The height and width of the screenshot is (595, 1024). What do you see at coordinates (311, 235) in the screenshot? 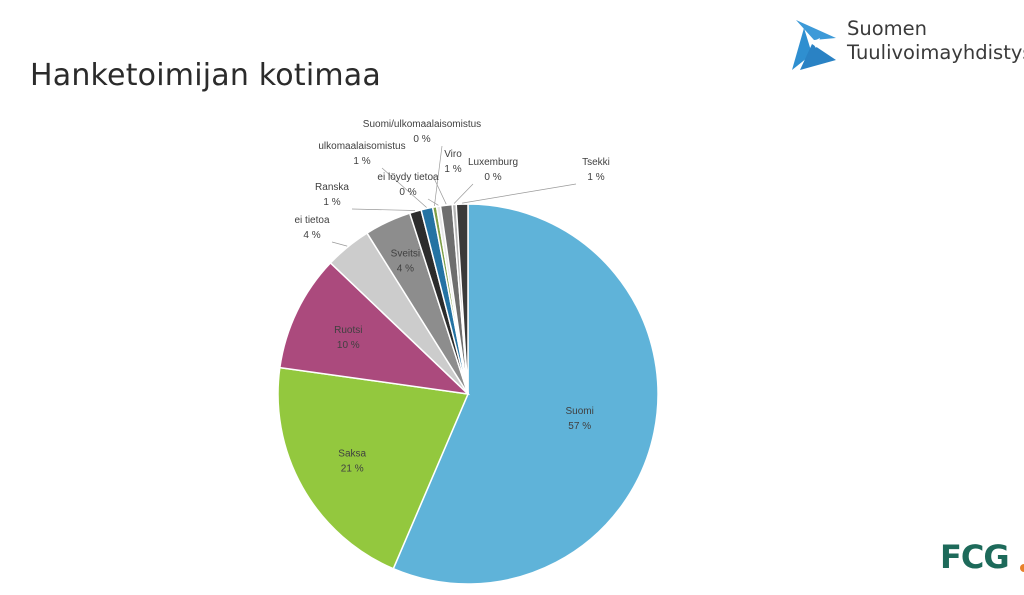
I see `slice-value-ei-tietoa: 4 %` at bounding box center [311, 235].